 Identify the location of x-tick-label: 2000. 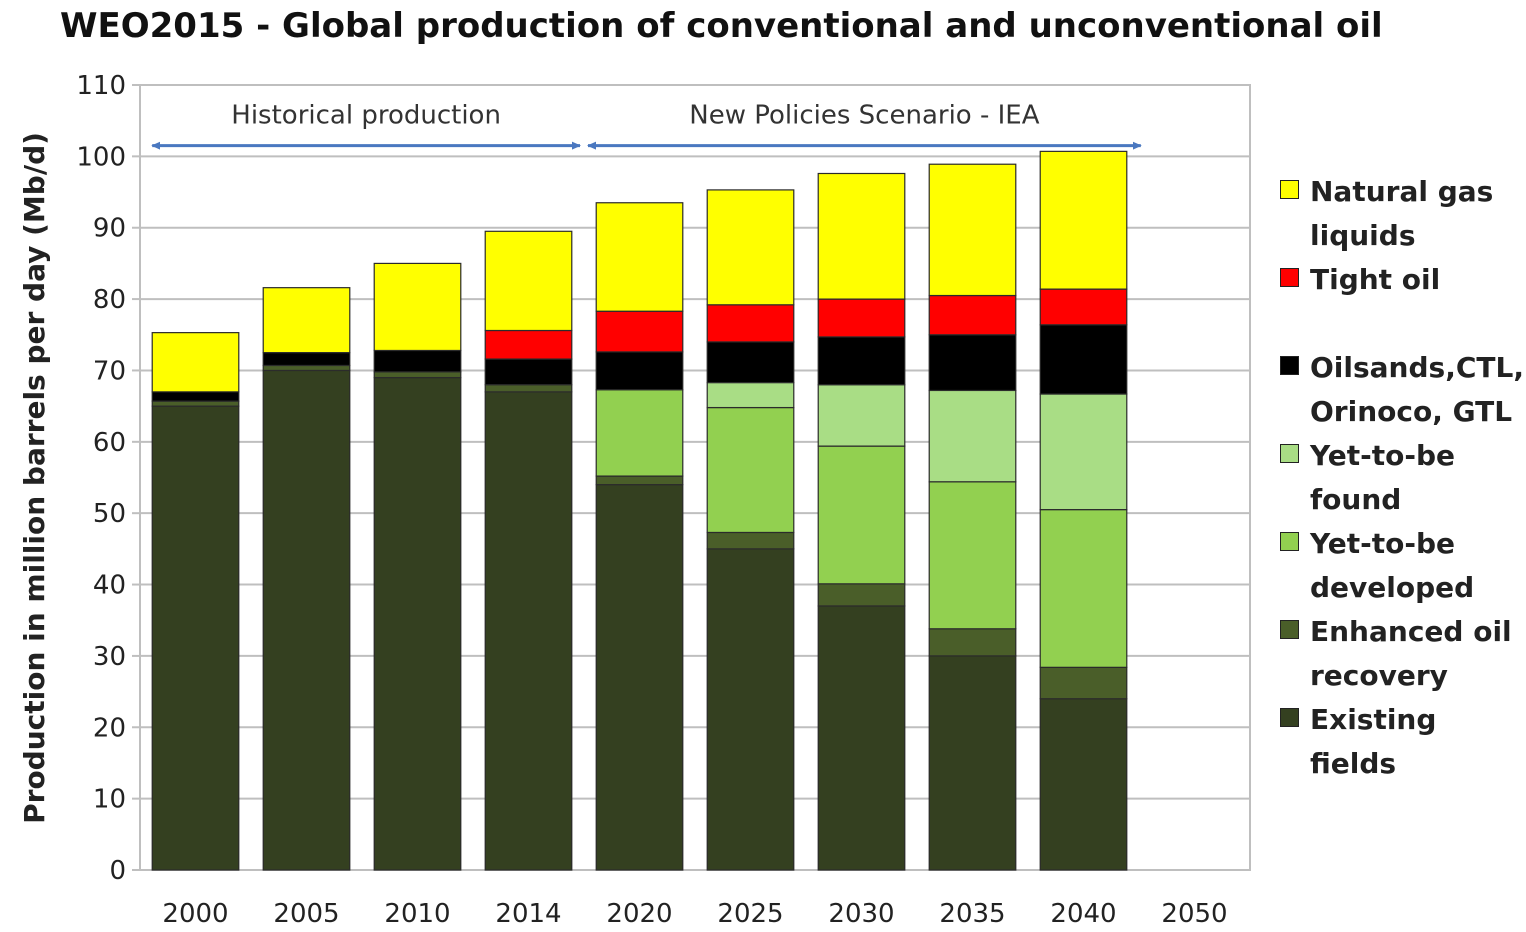
(195, 914).